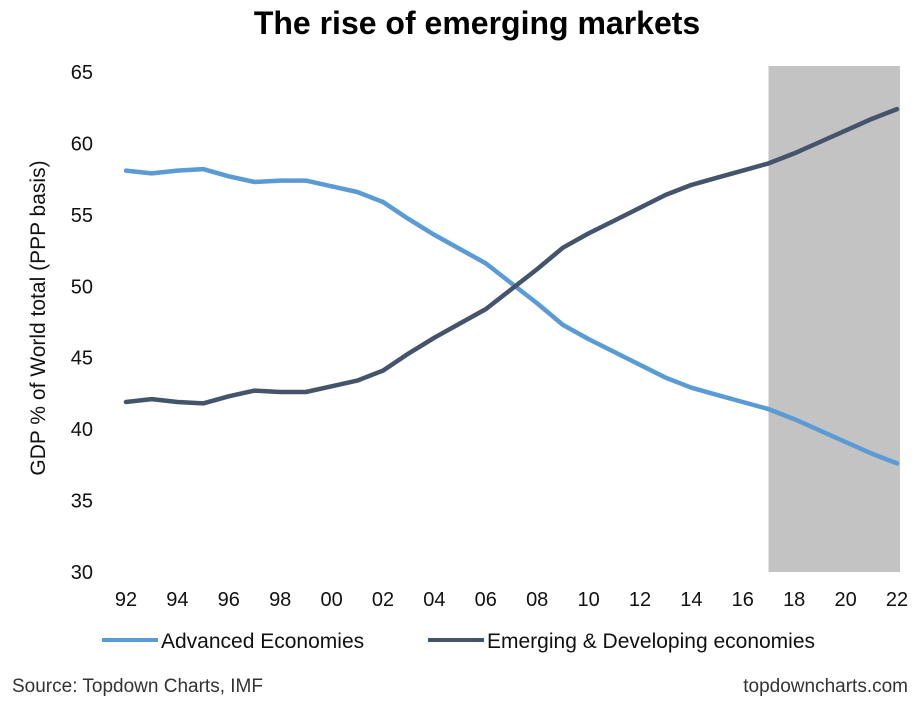 Image resolution: width=919 pixels, height=705 pixels. I want to click on x-tick-label: 00, so click(331, 600).